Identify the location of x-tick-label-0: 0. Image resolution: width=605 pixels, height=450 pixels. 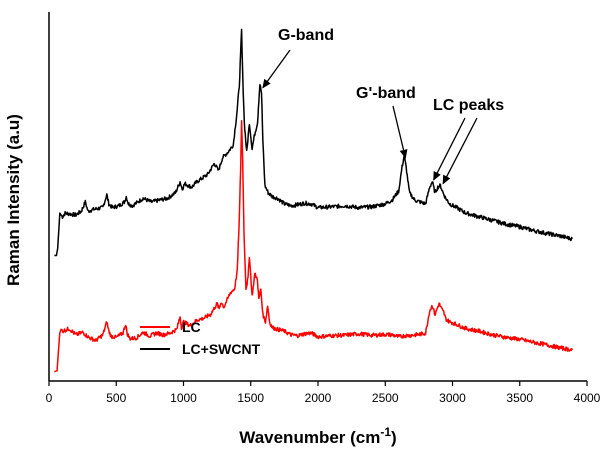
(49, 398).